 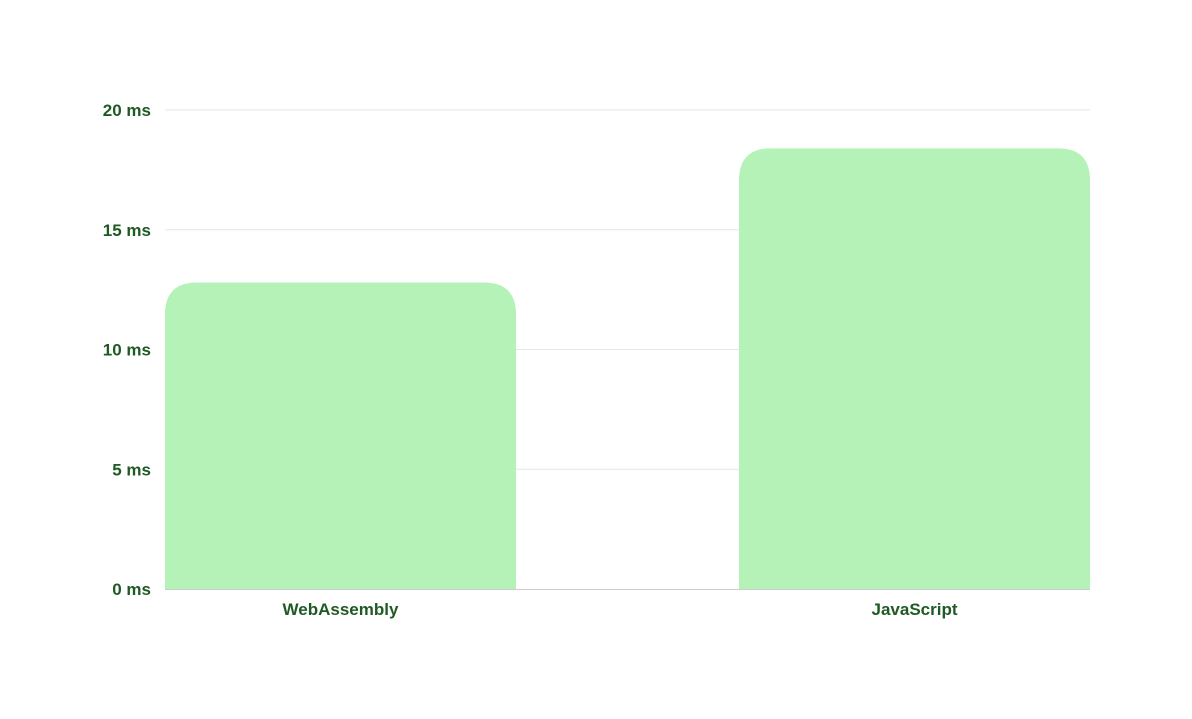 I want to click on bar-webassembly, so click(x=340, y=435).